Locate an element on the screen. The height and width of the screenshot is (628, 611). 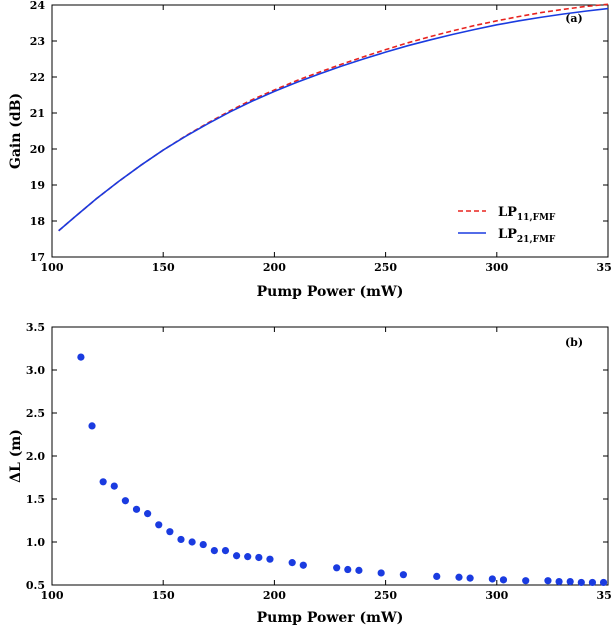
gain-x-tick-label: 100 is located at coordinates (52, 267).